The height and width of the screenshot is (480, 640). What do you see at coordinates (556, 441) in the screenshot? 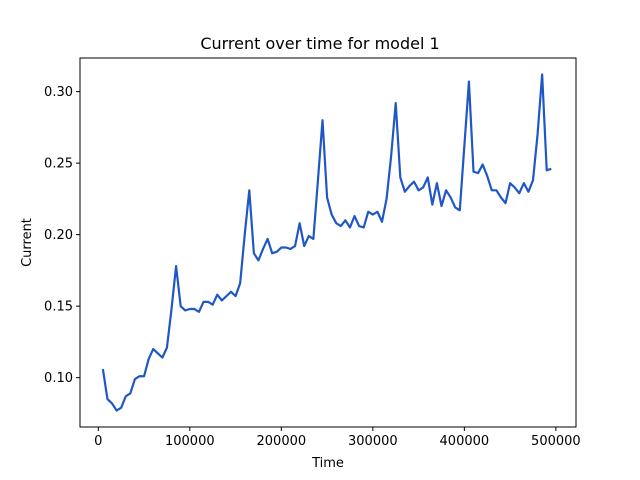
I see `x-tick-label: 500000` at bounding box center [556, 441].